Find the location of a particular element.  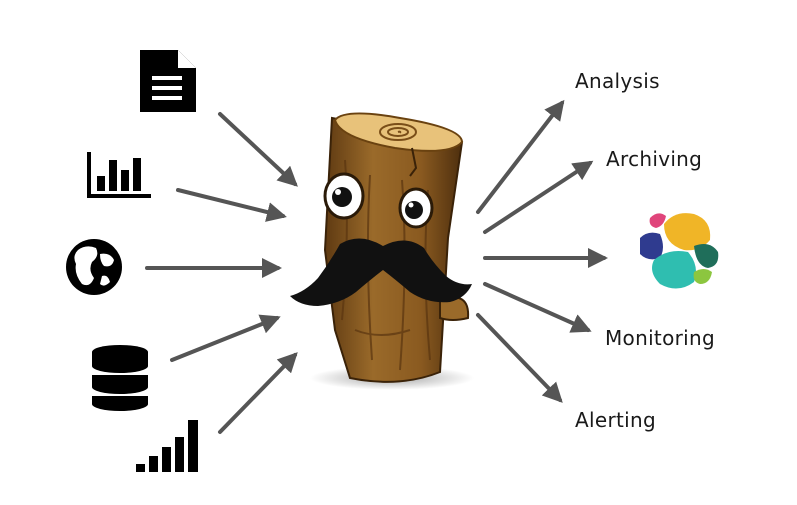

arrow-database is located at coordinates (225, 338).